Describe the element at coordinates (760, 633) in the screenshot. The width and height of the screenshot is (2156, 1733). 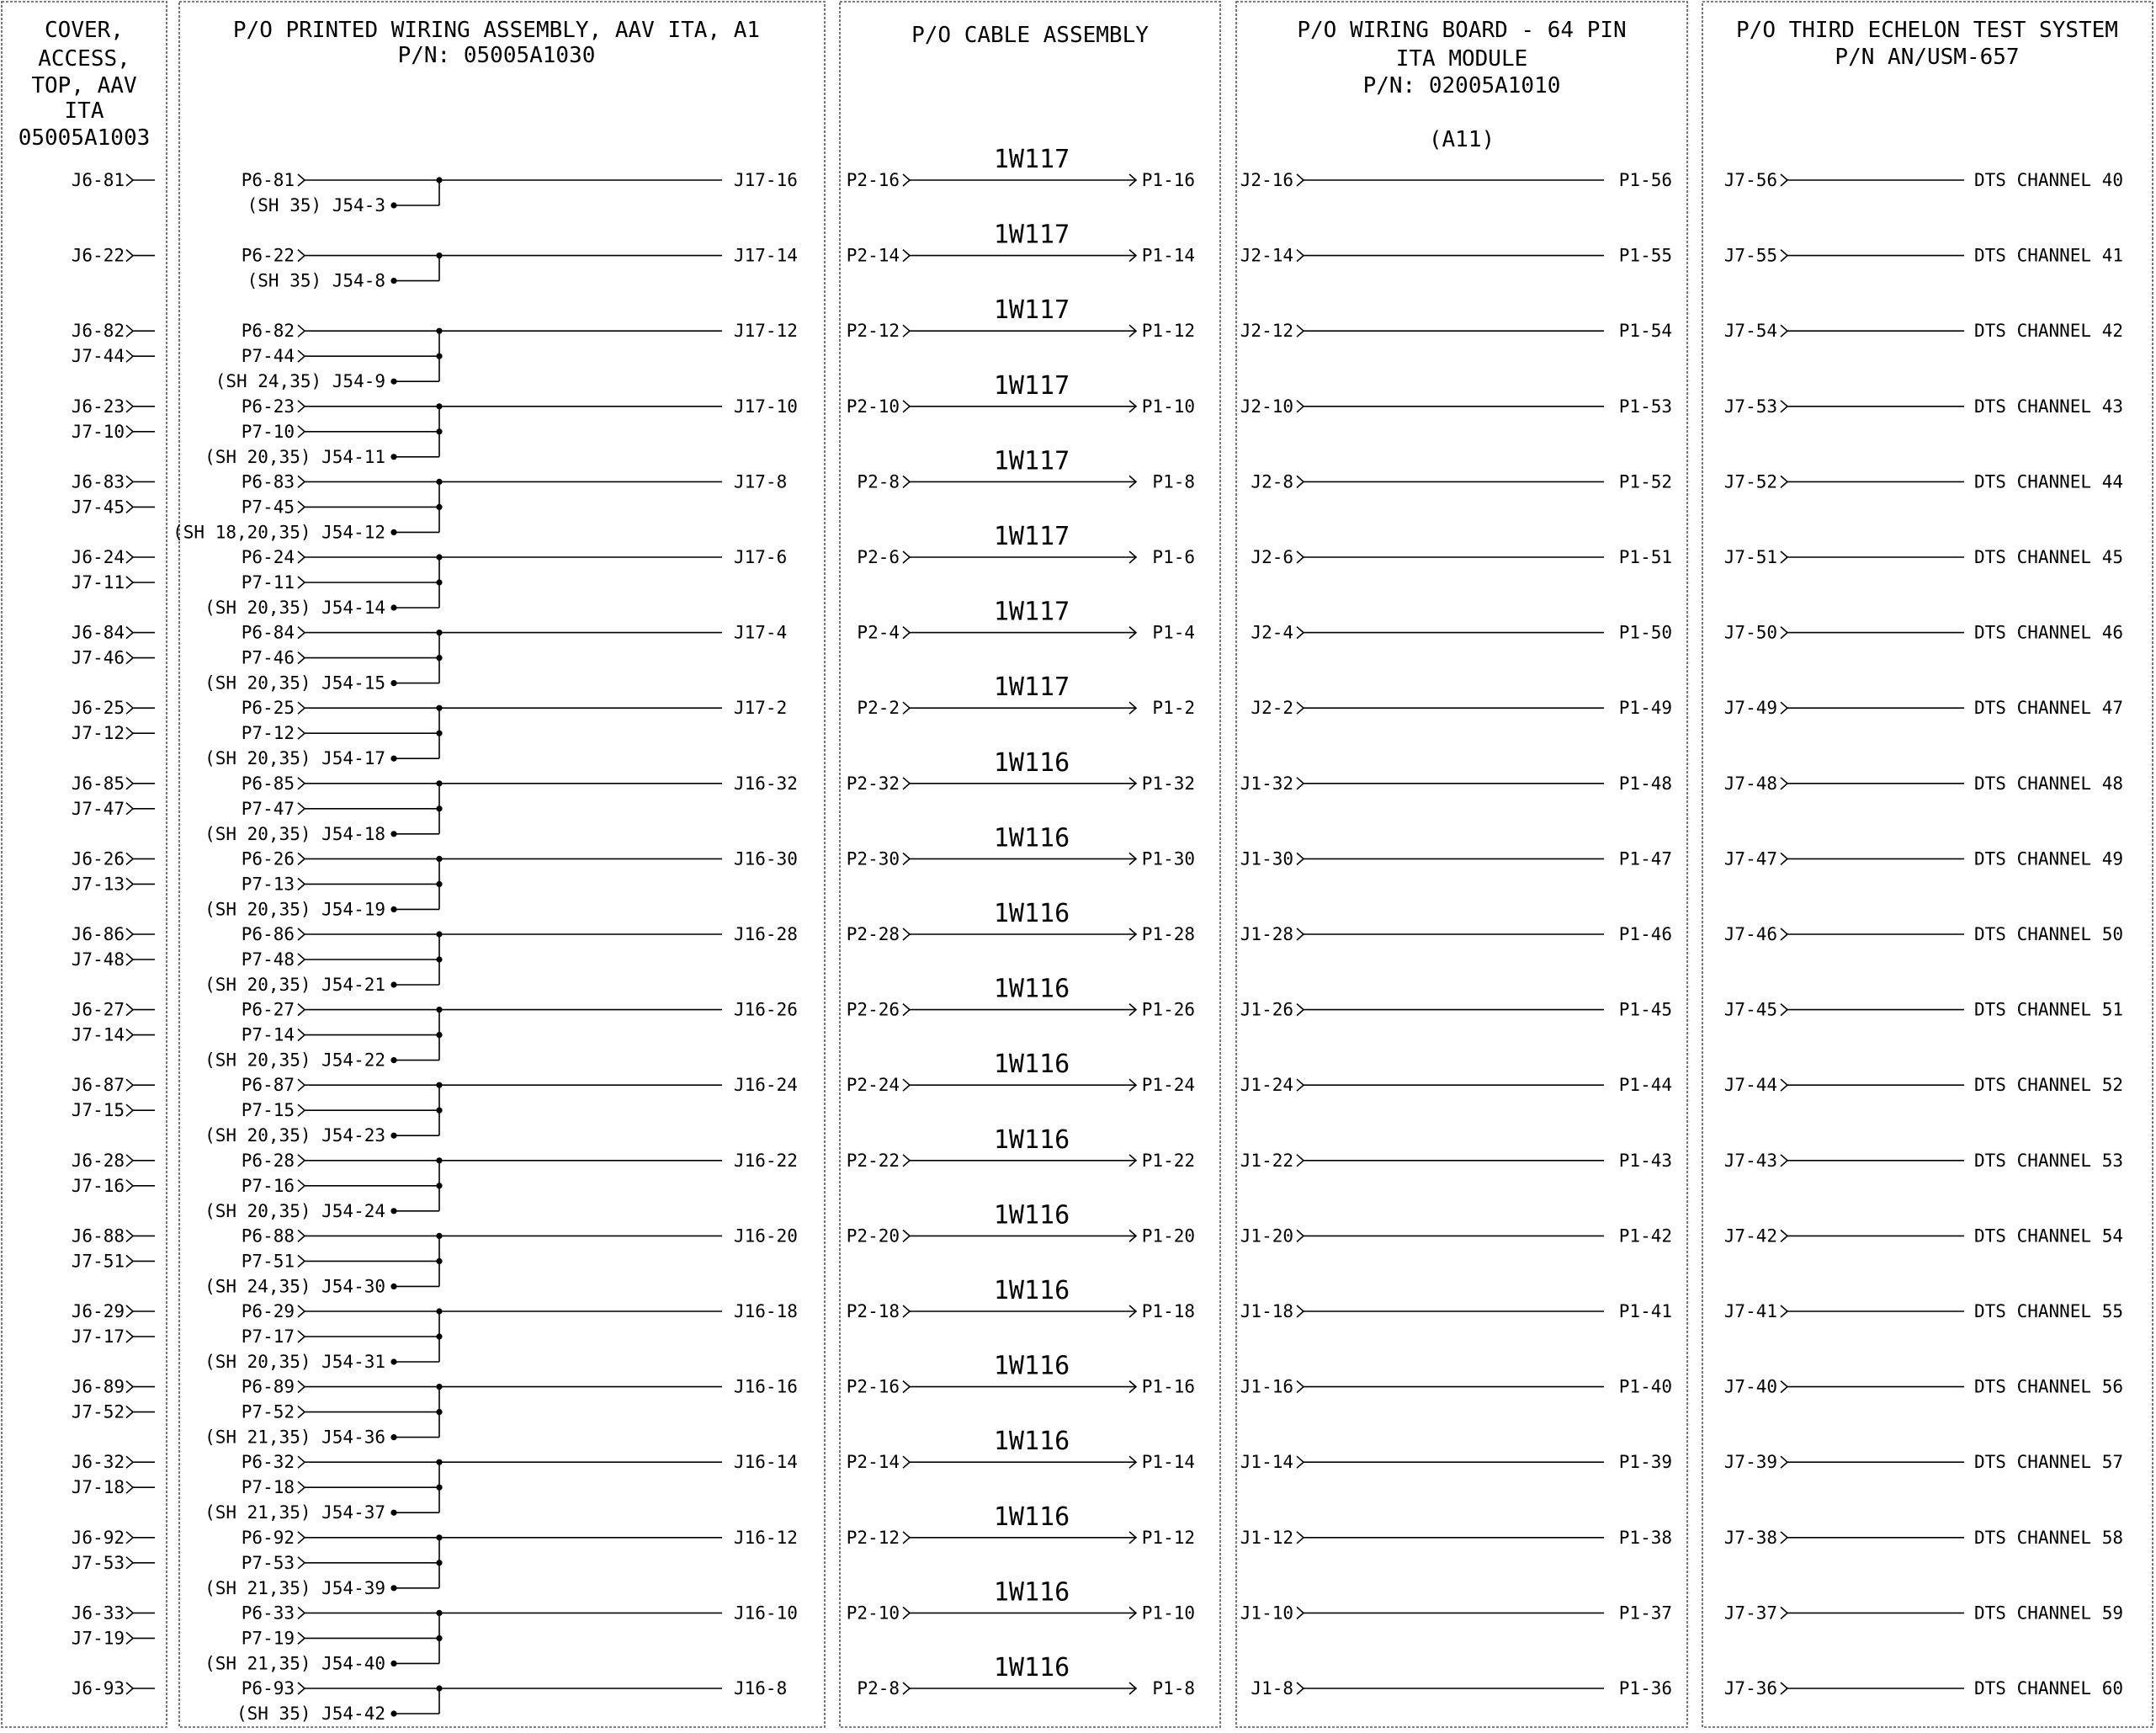
I see `pwa-output-pin-label: J17-4` at that location.